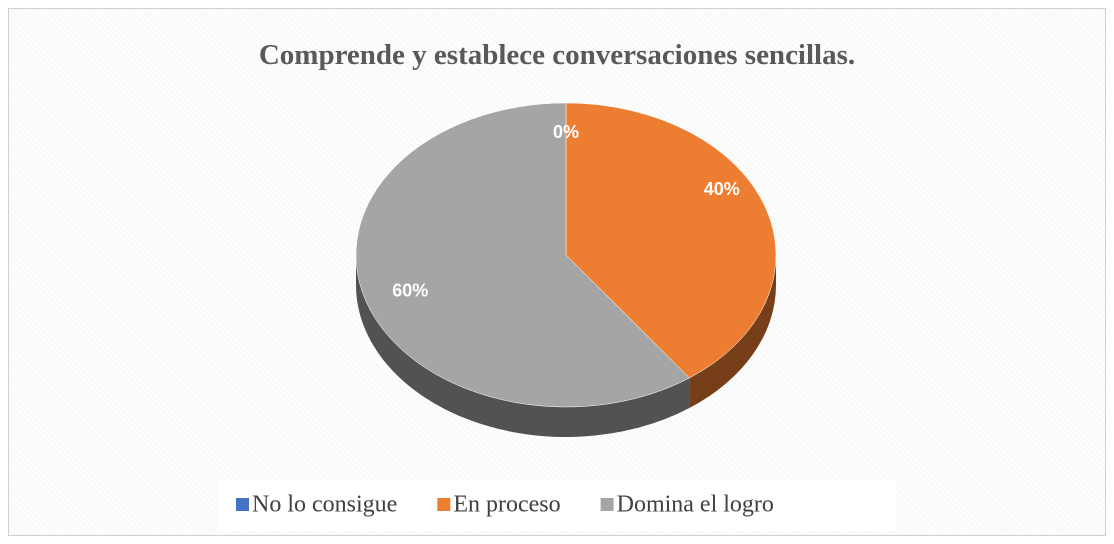  Describe the element at coordinates (671, 240) in the screenshot. I see `slice` at that location.